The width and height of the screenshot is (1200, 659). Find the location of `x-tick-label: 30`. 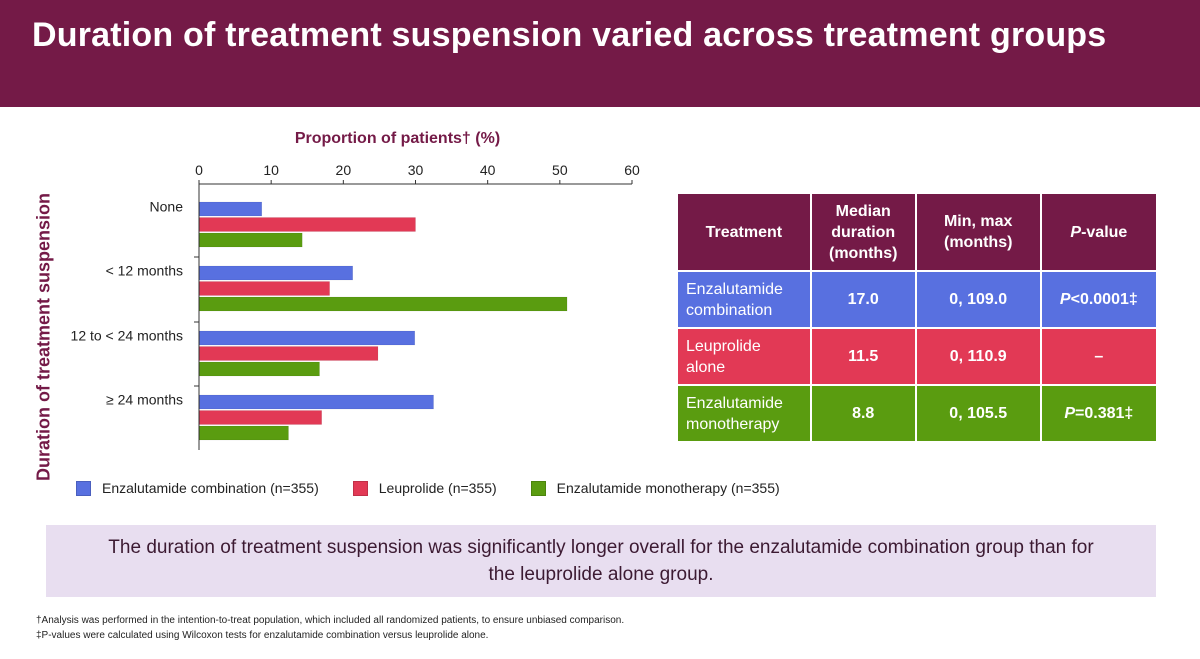

x-tick-label: 30 is located at coordinates (416, 170).